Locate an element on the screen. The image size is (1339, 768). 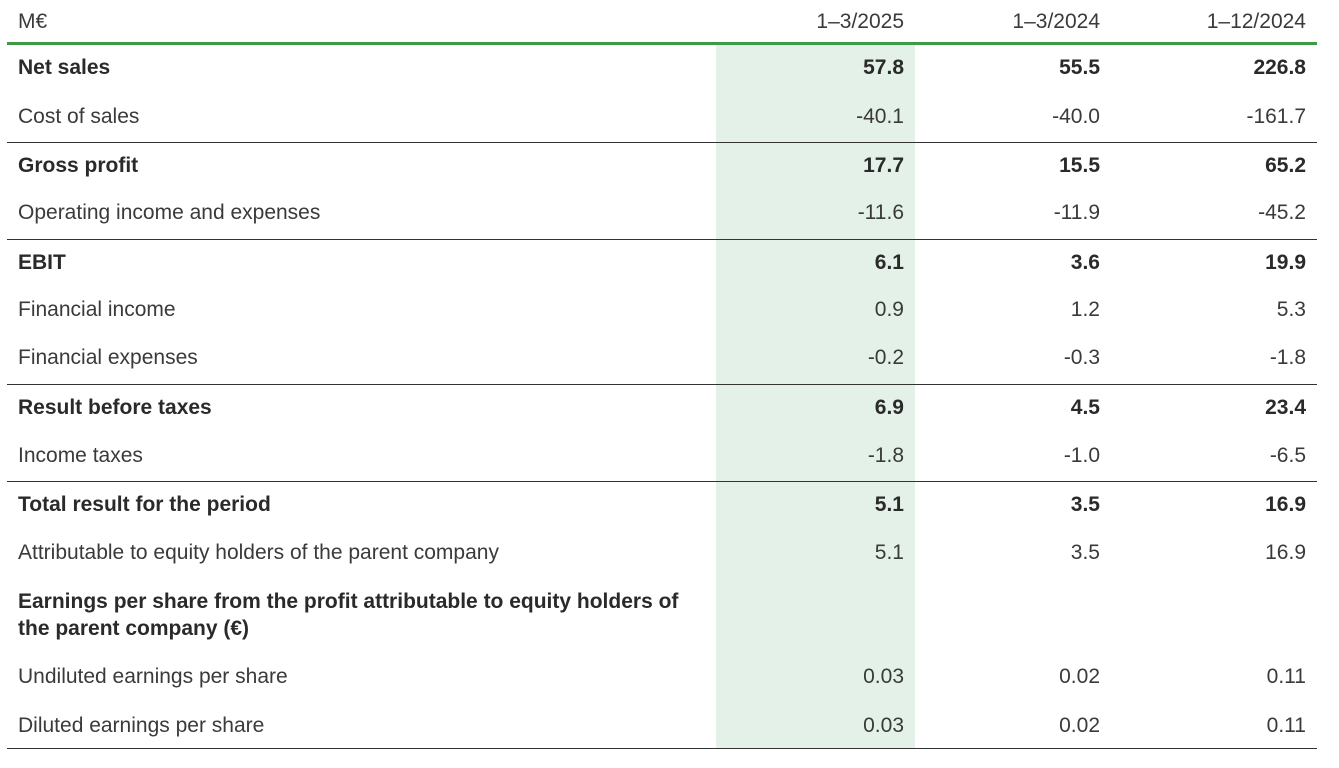
table-row: Total result for the period 5.1 3.5 16.9 is located at coordinates (662, 505).